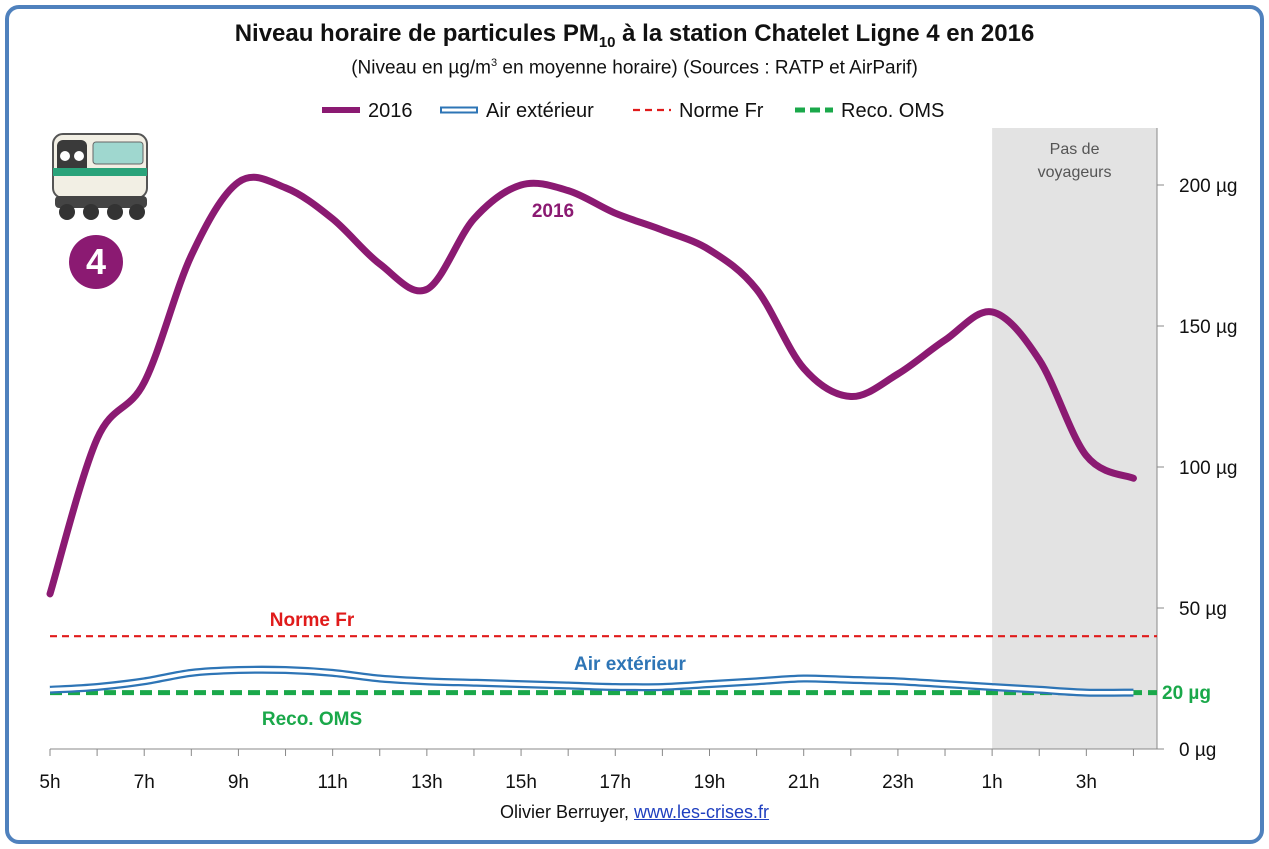 The height and width of the screenshot is (849, 1269). I want to click on x-tick-label: 13h, so click(427, 782).